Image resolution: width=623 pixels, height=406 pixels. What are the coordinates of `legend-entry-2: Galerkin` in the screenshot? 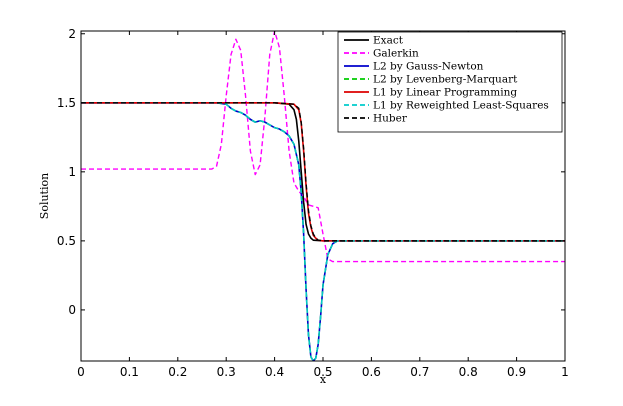 It's located at (396, 54).